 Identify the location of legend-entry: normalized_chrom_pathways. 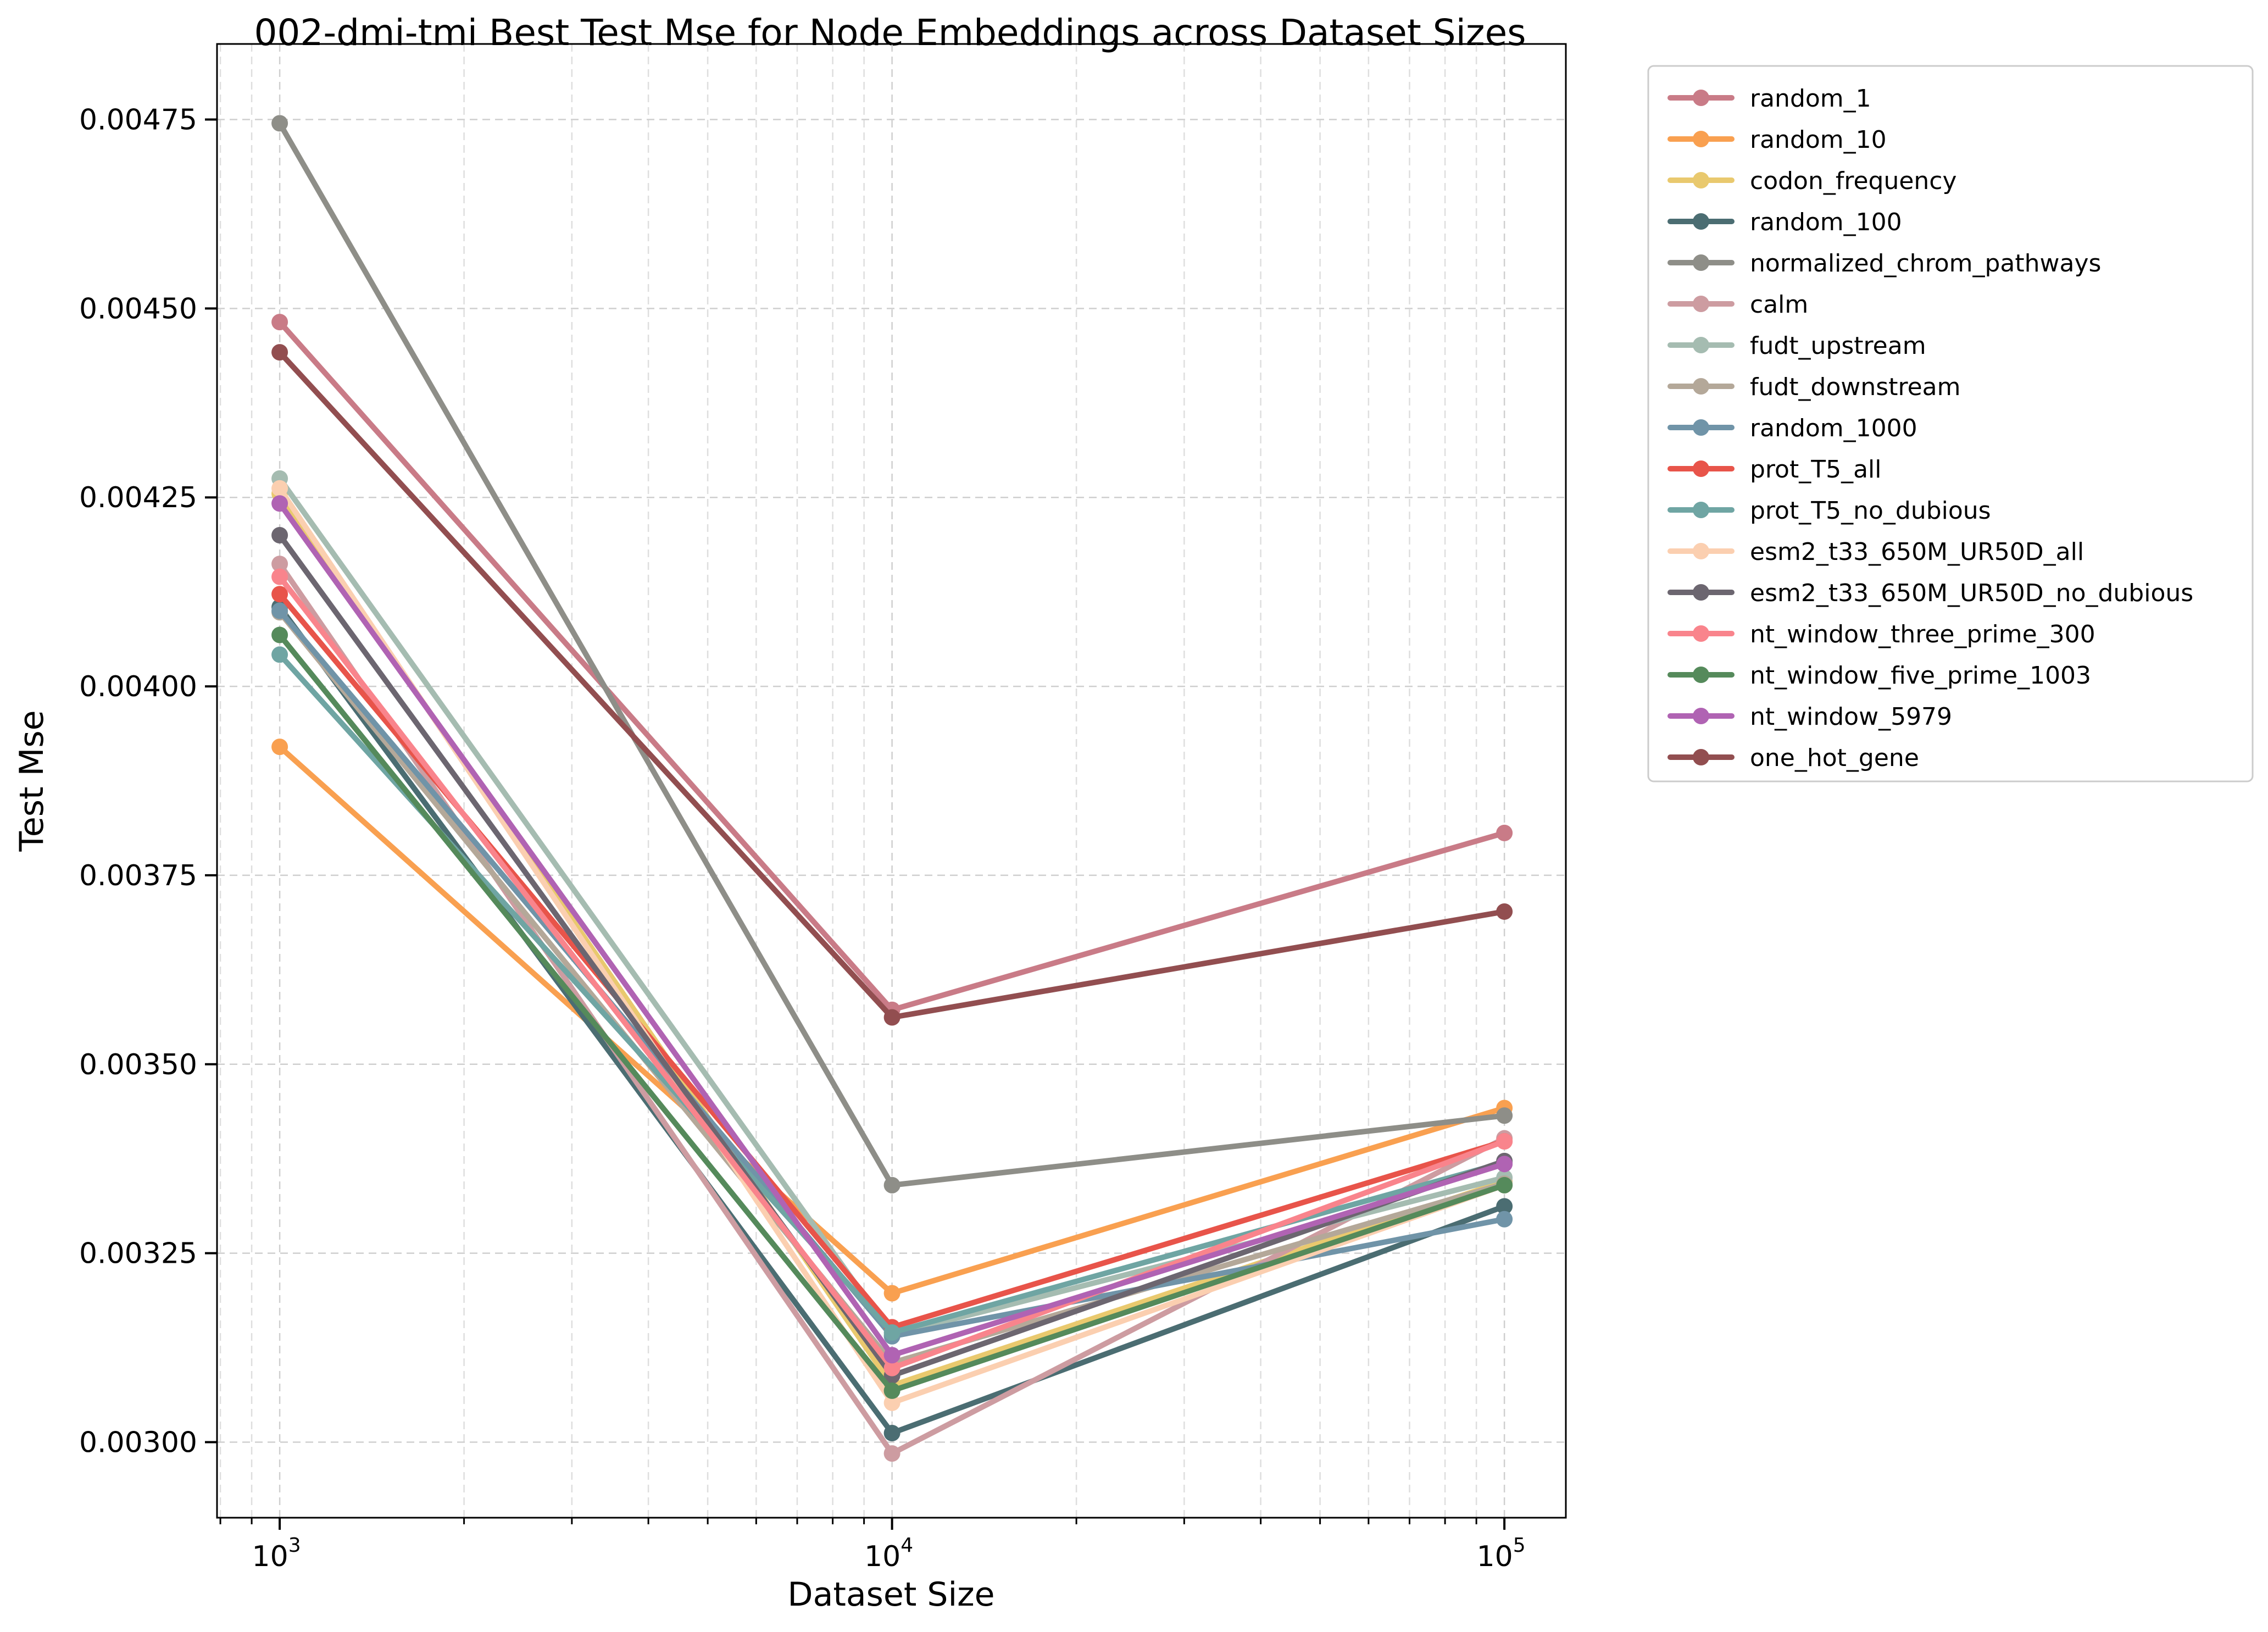
(1884, 263).